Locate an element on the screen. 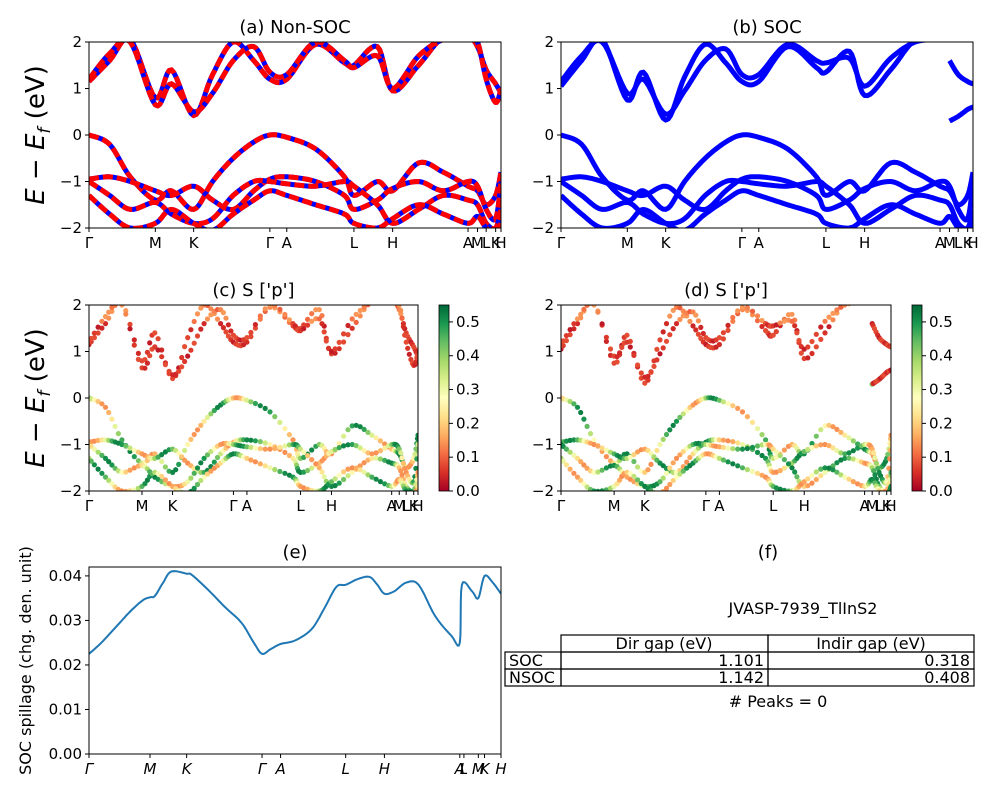 The image size is (1000, 800). colorbar-tick-label: 0.5 is located at coordinates (941, 322).